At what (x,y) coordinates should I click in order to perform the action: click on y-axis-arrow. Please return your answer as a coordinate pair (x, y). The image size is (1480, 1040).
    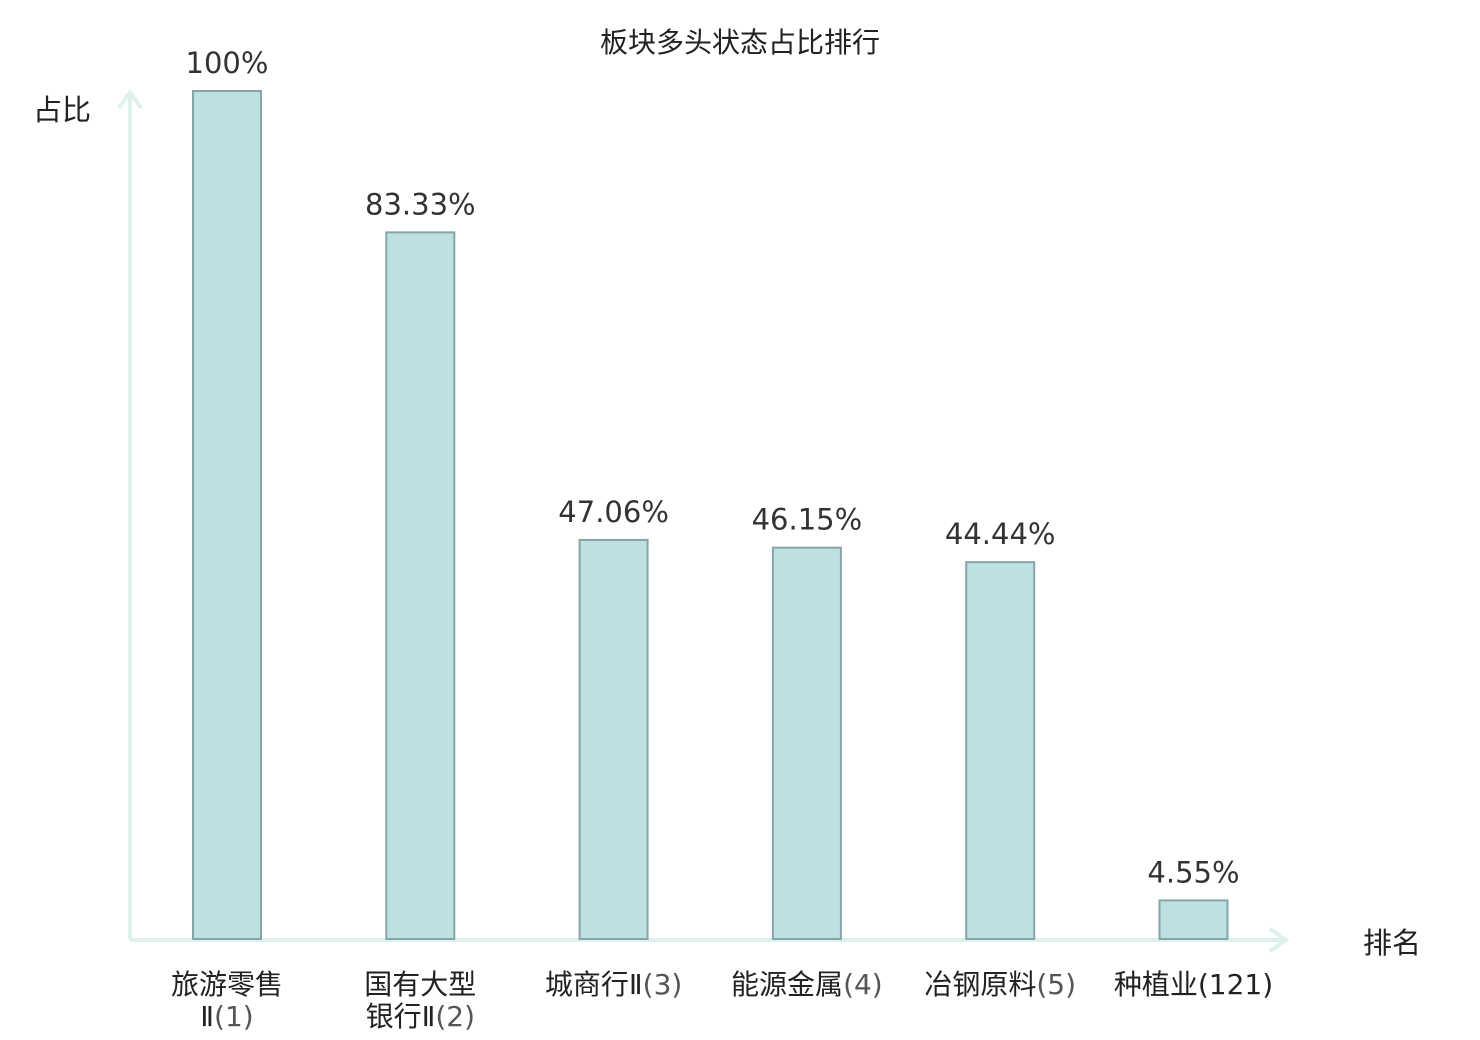
    Looking at the image, I should click on (130, 99).